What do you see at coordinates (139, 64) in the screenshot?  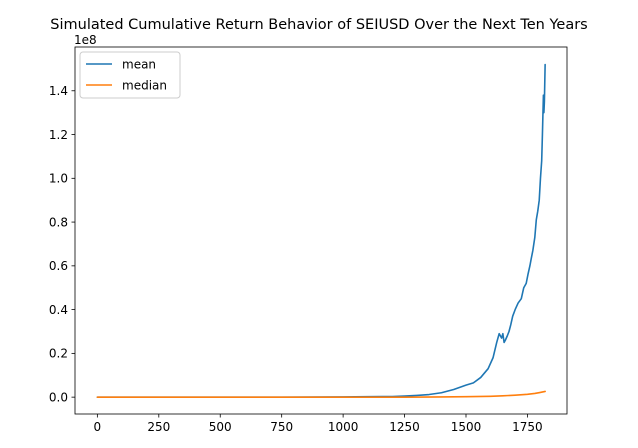 I see `legend-label-mean: mean` at bounding box center [139, 64].